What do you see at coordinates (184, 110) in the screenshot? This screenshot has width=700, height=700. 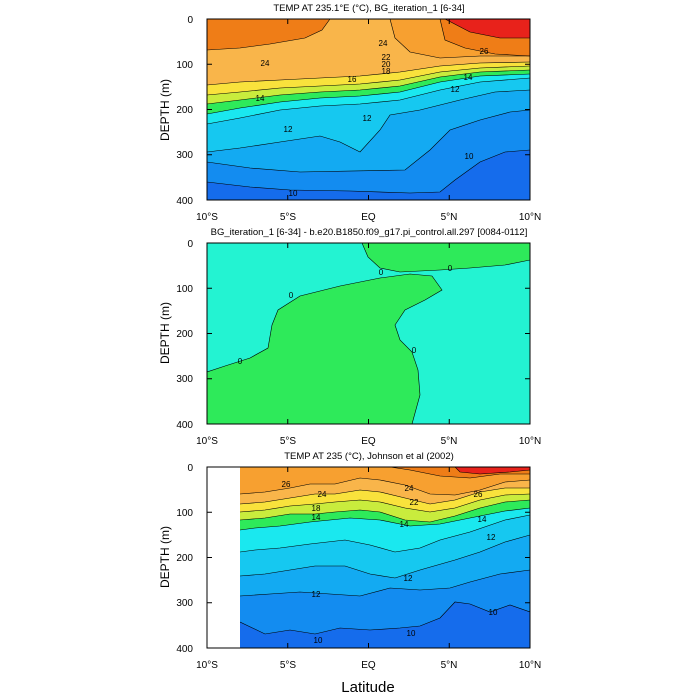 I see `panel-1-ytick-label: 200` at bounding box center [184, 110].